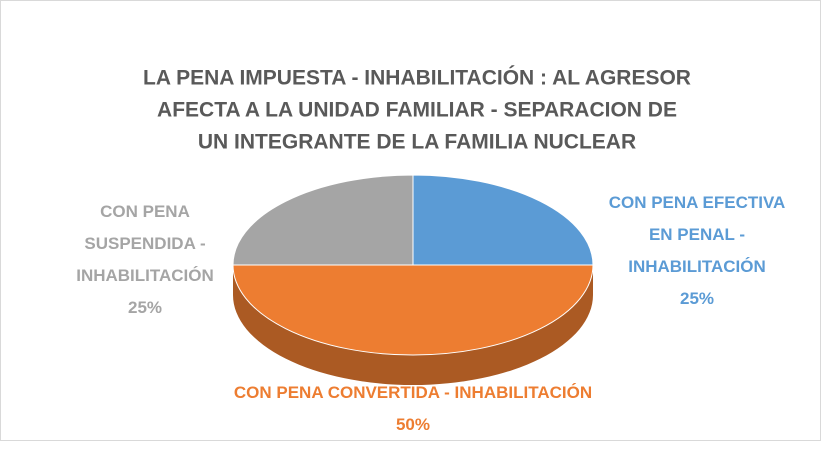 This screenshot has width=834, height=450. I want to click on pie-side, so click(413, 325).